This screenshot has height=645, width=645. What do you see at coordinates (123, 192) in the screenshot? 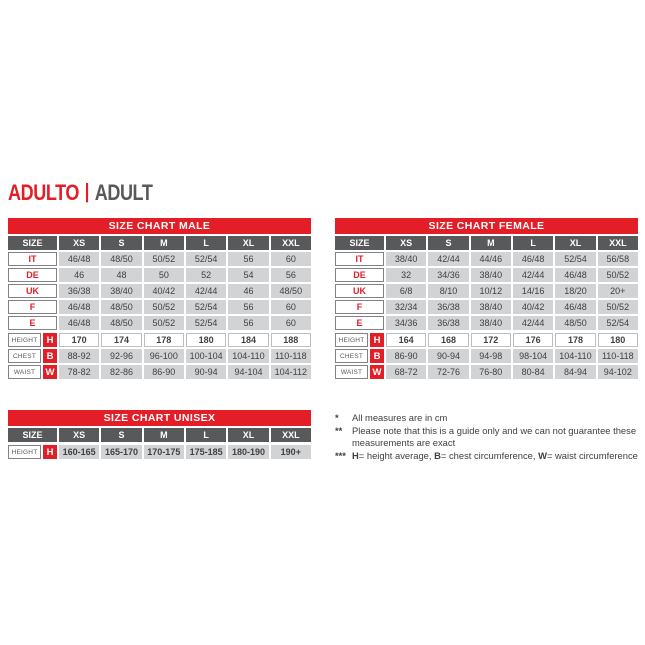
I see `page-title-english: ADULT` at bounding box center [123, 192].